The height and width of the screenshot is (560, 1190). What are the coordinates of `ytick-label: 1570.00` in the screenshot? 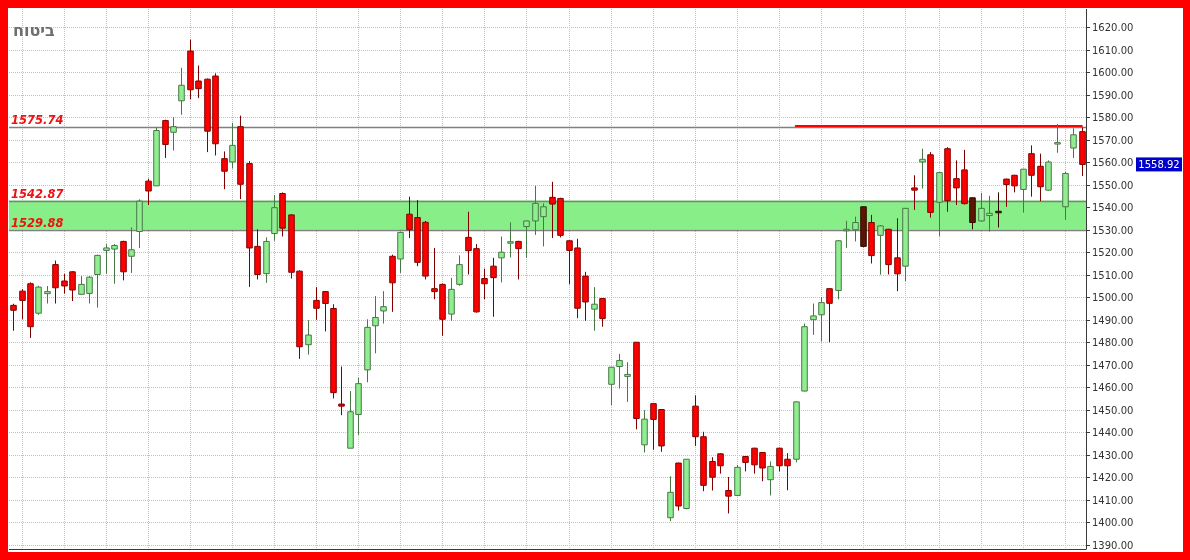 It's located at (1113, 140).